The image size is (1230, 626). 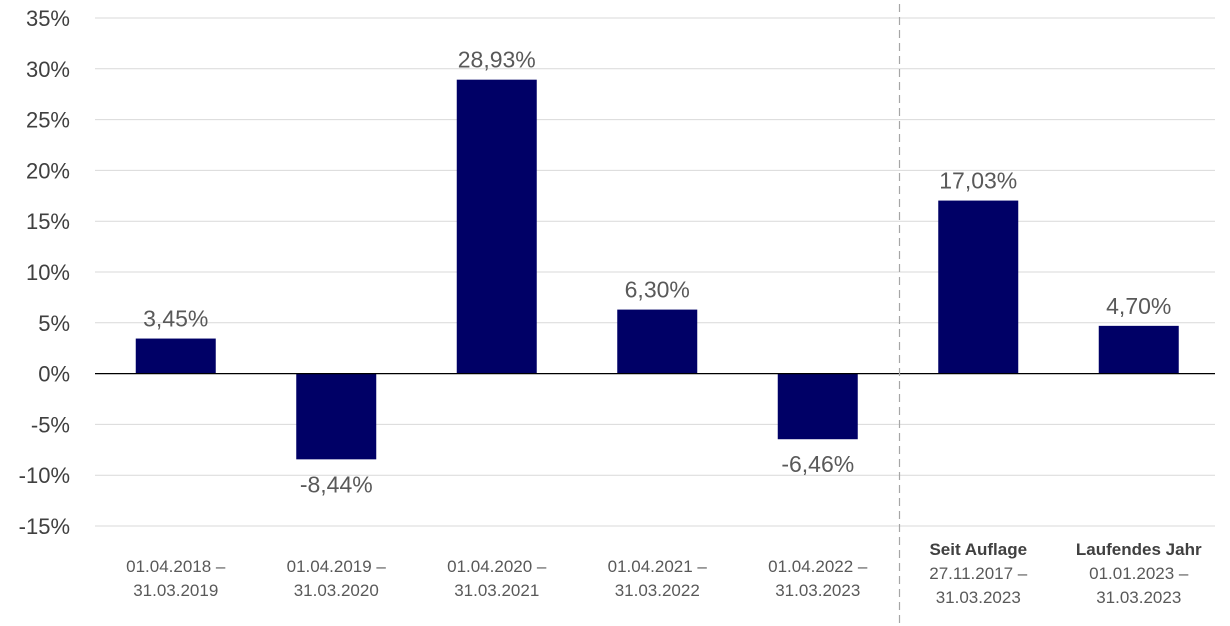 I want to click on y-tick-label: 10%, so click(x=48, y=272).